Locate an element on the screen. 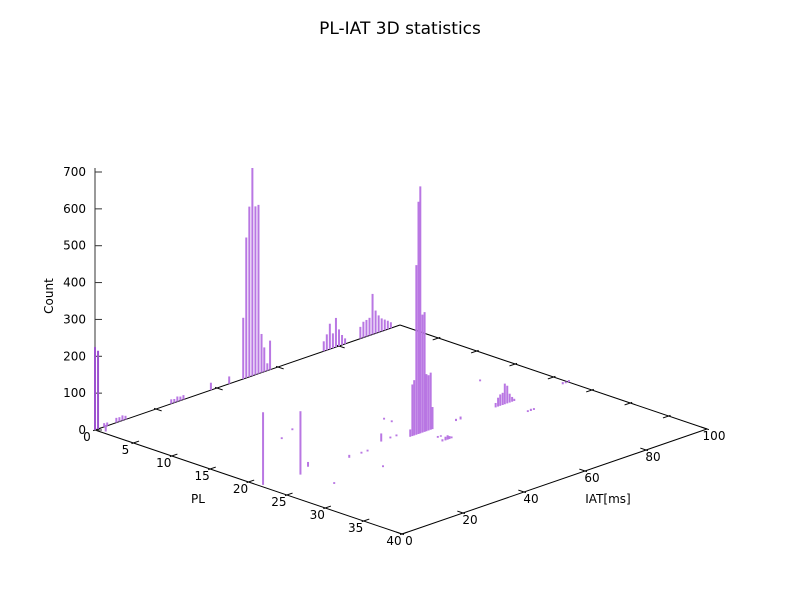 The width and height of the screenshot is (800, 600). tick-label: 200 is located at coordinates (74, 356).